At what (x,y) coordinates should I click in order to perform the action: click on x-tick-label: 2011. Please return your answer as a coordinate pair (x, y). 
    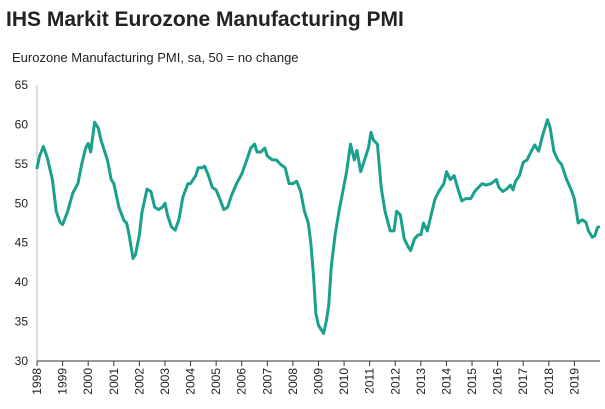
    Looking at the image, I should click on (370, 381).